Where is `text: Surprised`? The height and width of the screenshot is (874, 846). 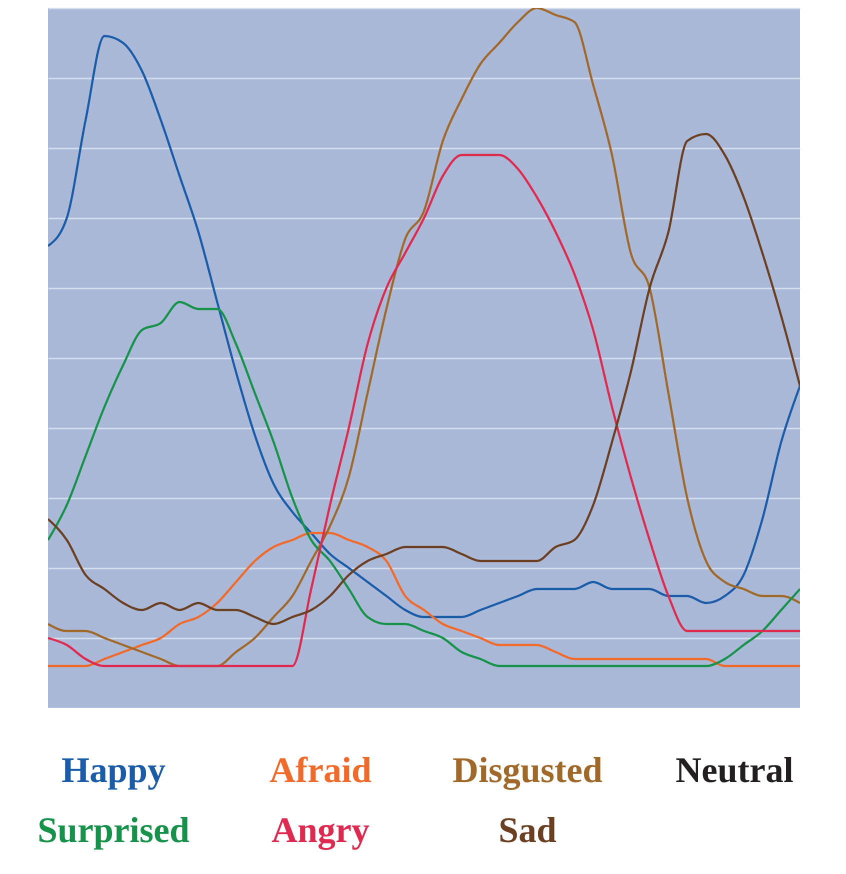
text: Surprised is located at coordinates (113, 830).